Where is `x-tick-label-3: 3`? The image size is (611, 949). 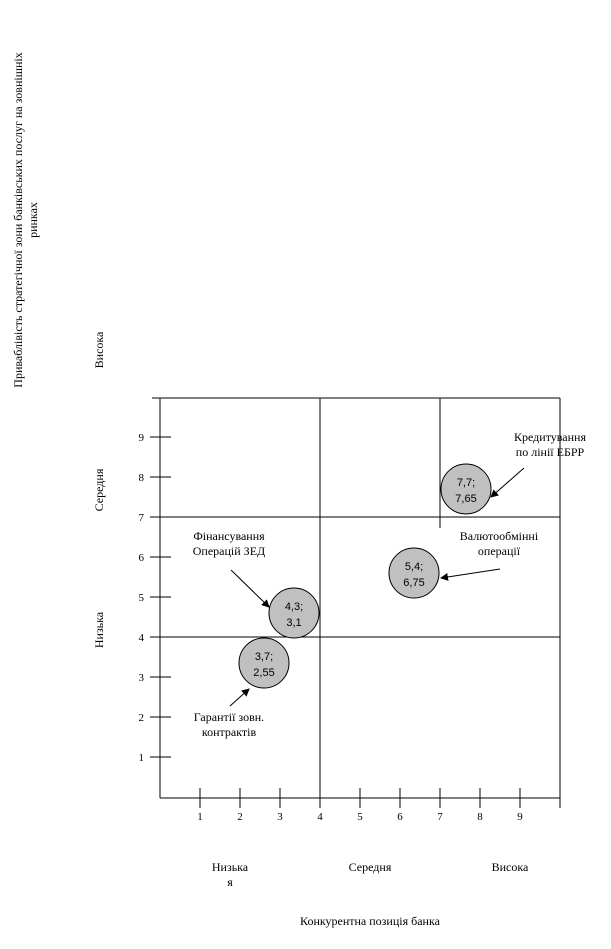 x-tick-label-3: 3 is located at coordinates (280, 817).